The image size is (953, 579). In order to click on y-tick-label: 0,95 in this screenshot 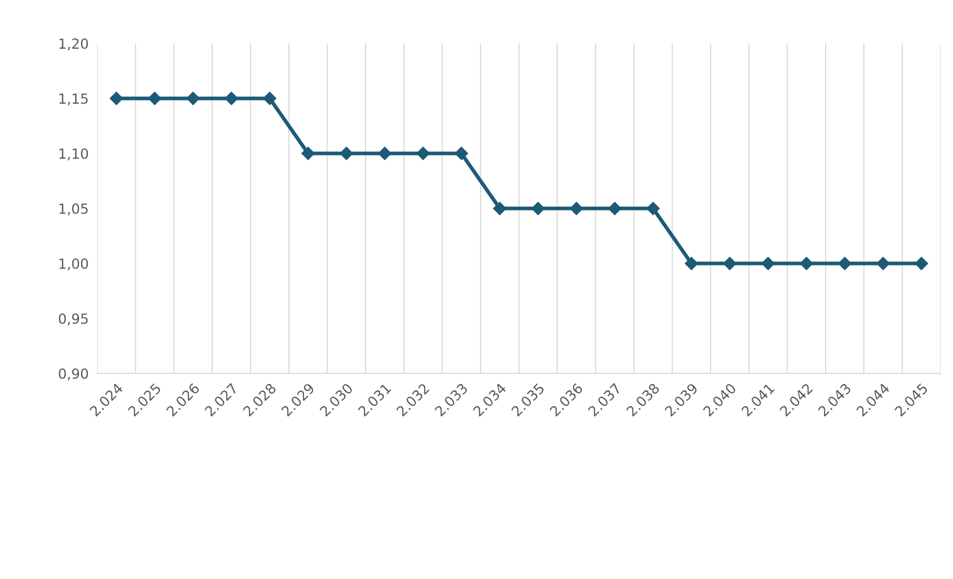, I will do `click(73, 319)`.